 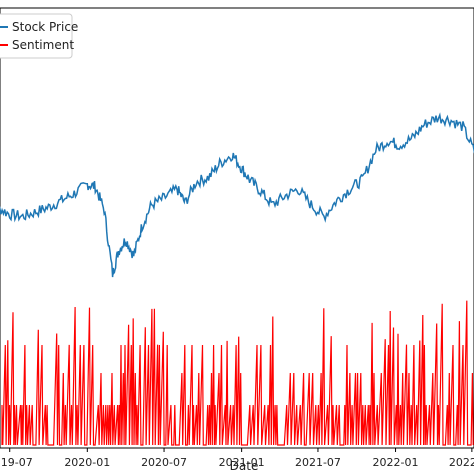 What do you see at coordinates (164, 462) in the screenshot?
I see `x-tick-label: 2020-07` at bounding box center [164, 462].